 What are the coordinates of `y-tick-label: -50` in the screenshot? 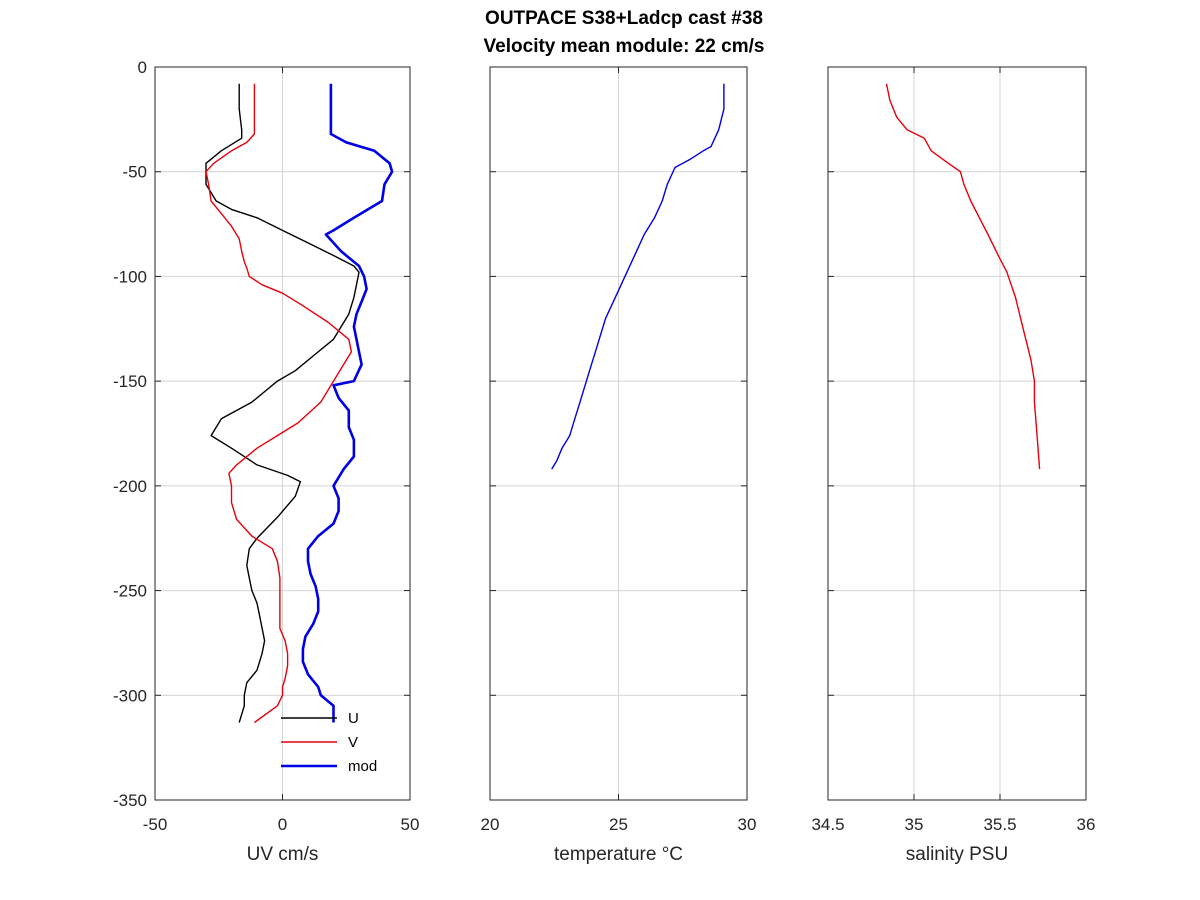 It's located at (134, 172).